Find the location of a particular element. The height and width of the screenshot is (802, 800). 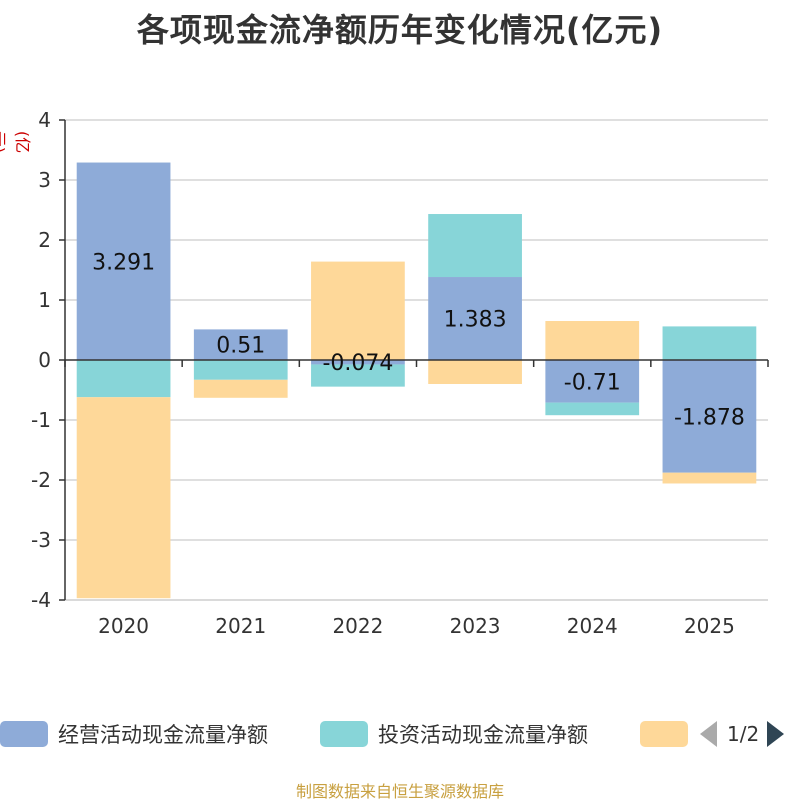

y-tick-label: -4 is located at coordinates (41, 600).